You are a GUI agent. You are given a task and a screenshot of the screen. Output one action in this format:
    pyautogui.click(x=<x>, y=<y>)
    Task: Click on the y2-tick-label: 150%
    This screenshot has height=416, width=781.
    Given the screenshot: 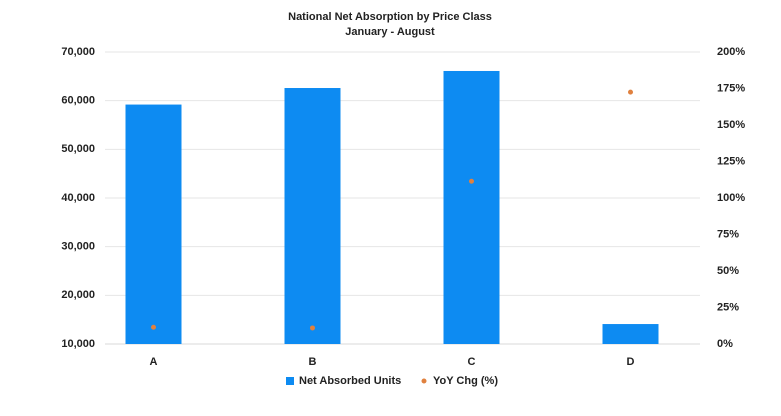 What is the action you would take?
    pyautogui.click(x=731, y=125)
    